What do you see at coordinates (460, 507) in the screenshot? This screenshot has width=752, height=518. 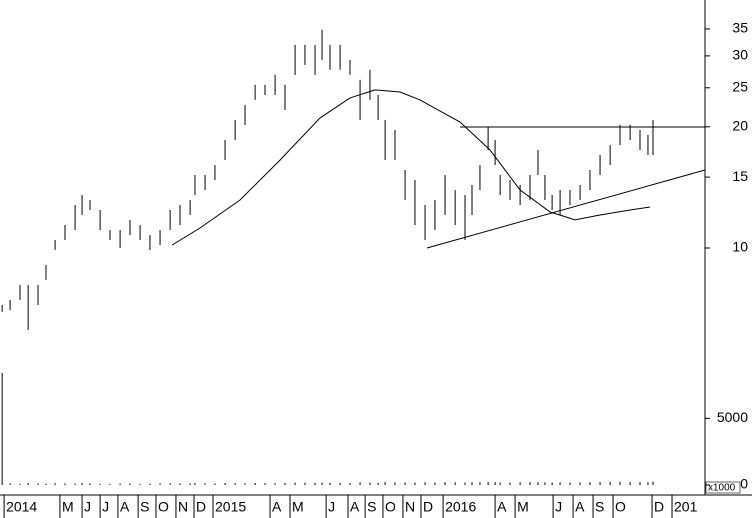 I see `x-tick-label: 2016` at bounding box center [460, 507].